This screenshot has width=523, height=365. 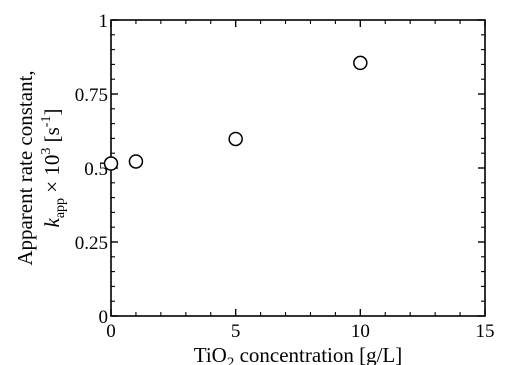 I want to click on y-axis-title-line2: kapp × 103 [s-1], so click(x=53, y=168).